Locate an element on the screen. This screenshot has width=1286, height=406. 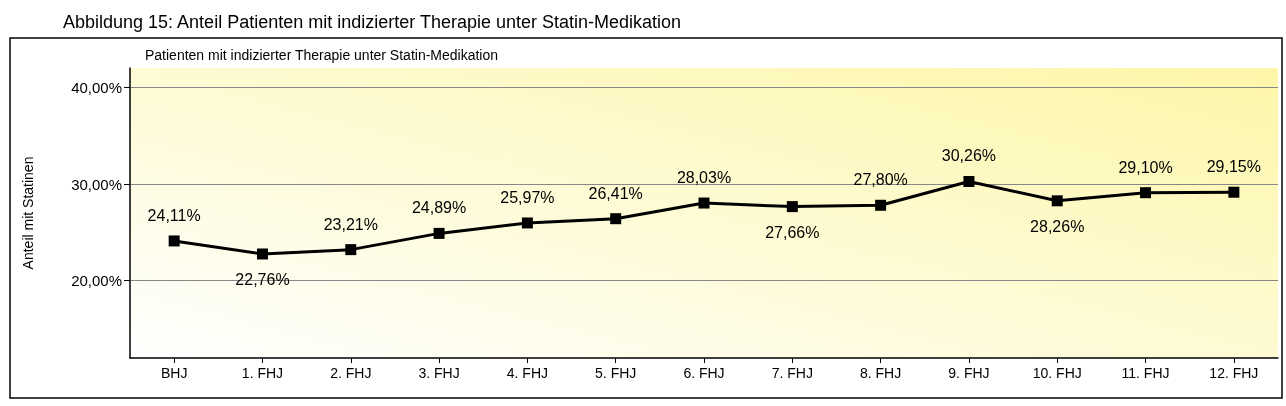
y-tick-label: 30,00% is located at coordinates (96, 184).